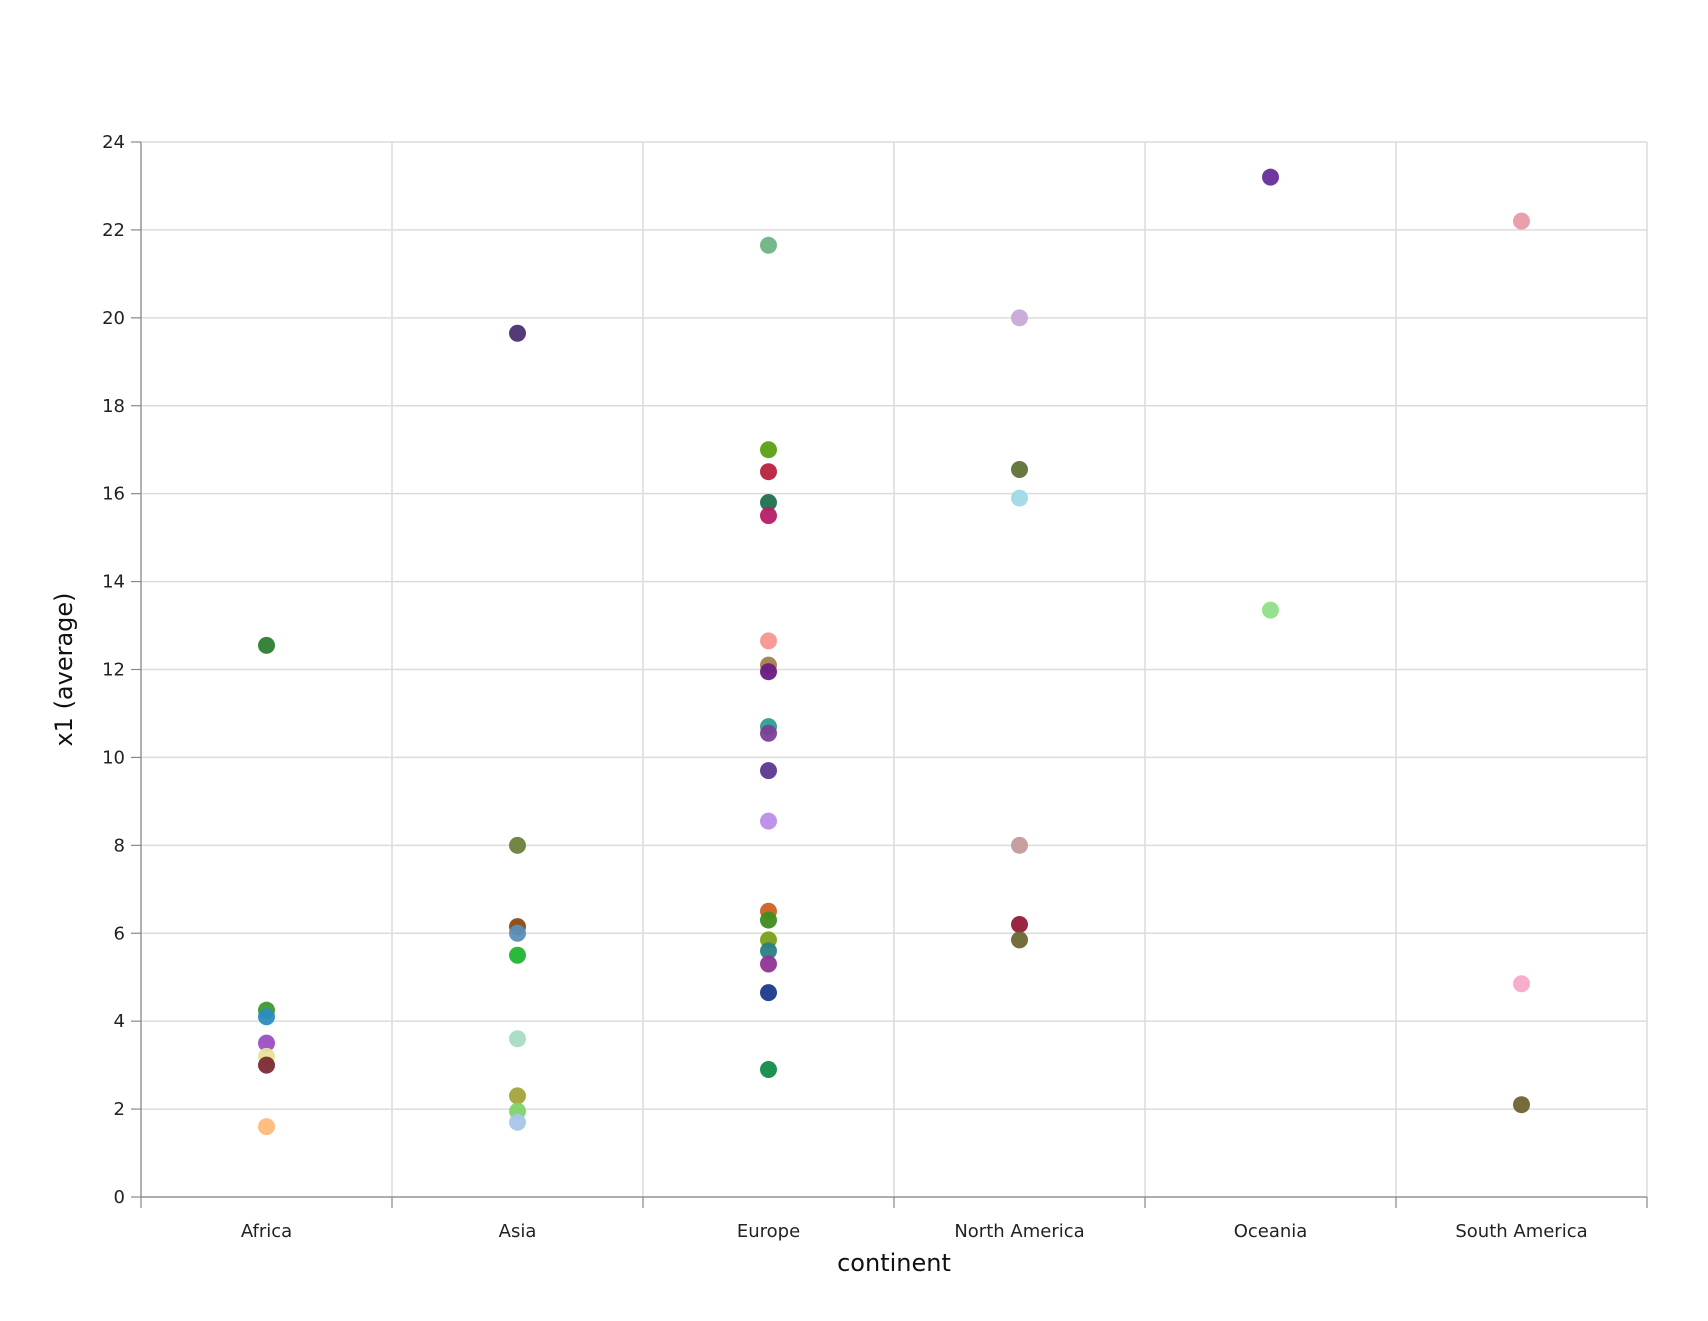 This screenshot has height=1321, width=1708. Describe the element at coordinates (113, 494) in the screenshot. I see `y-tick-label: 16` at that location.